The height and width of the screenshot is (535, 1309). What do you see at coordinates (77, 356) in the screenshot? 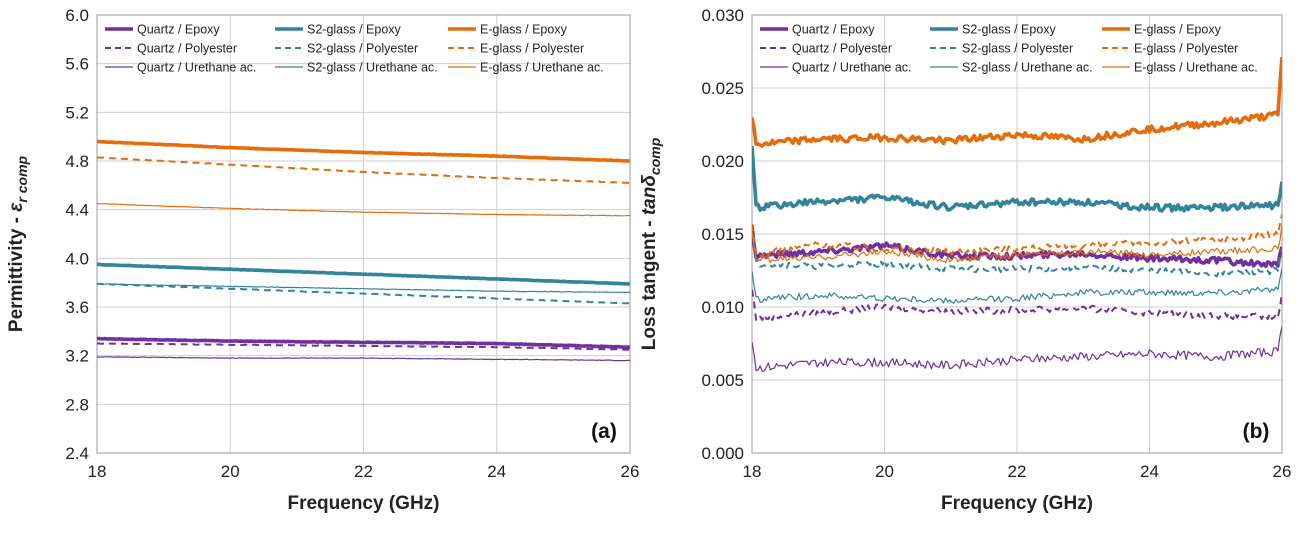
I see `y-tick-label: 3.2` at bounding box center [77, 356].